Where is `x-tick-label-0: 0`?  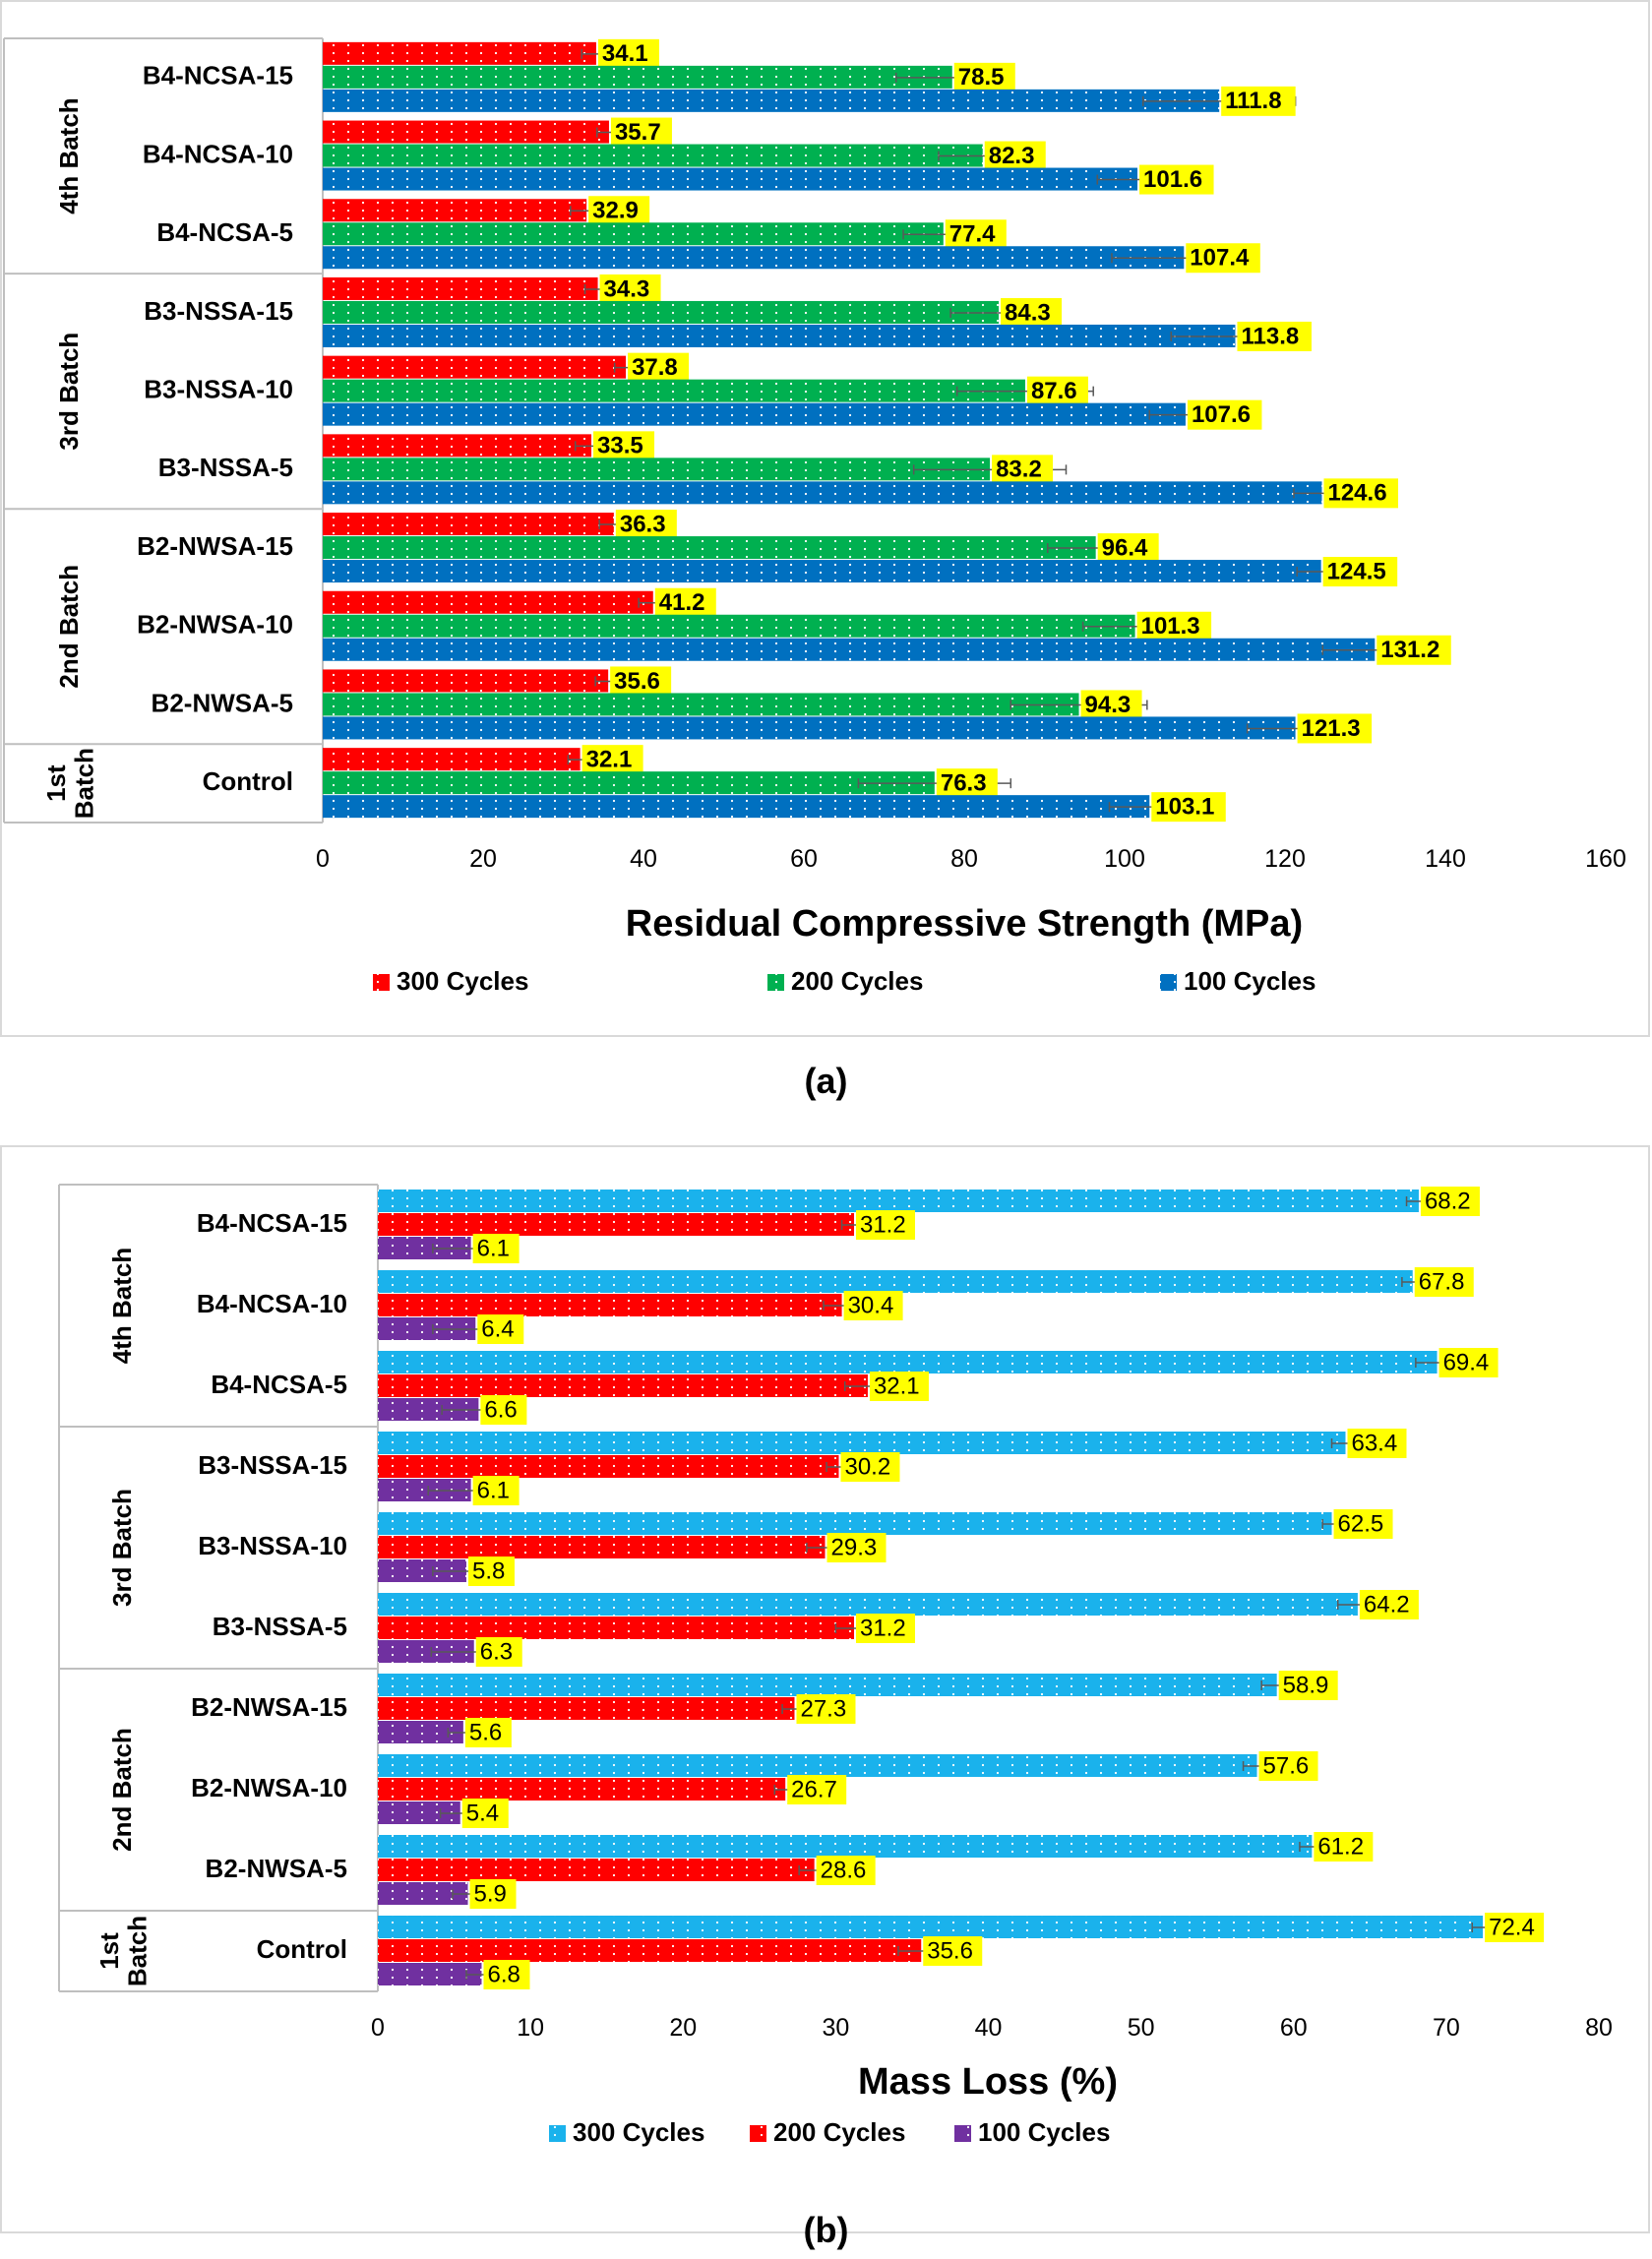
x-tick-label-0: 0 is located at coordinates (323, 859).